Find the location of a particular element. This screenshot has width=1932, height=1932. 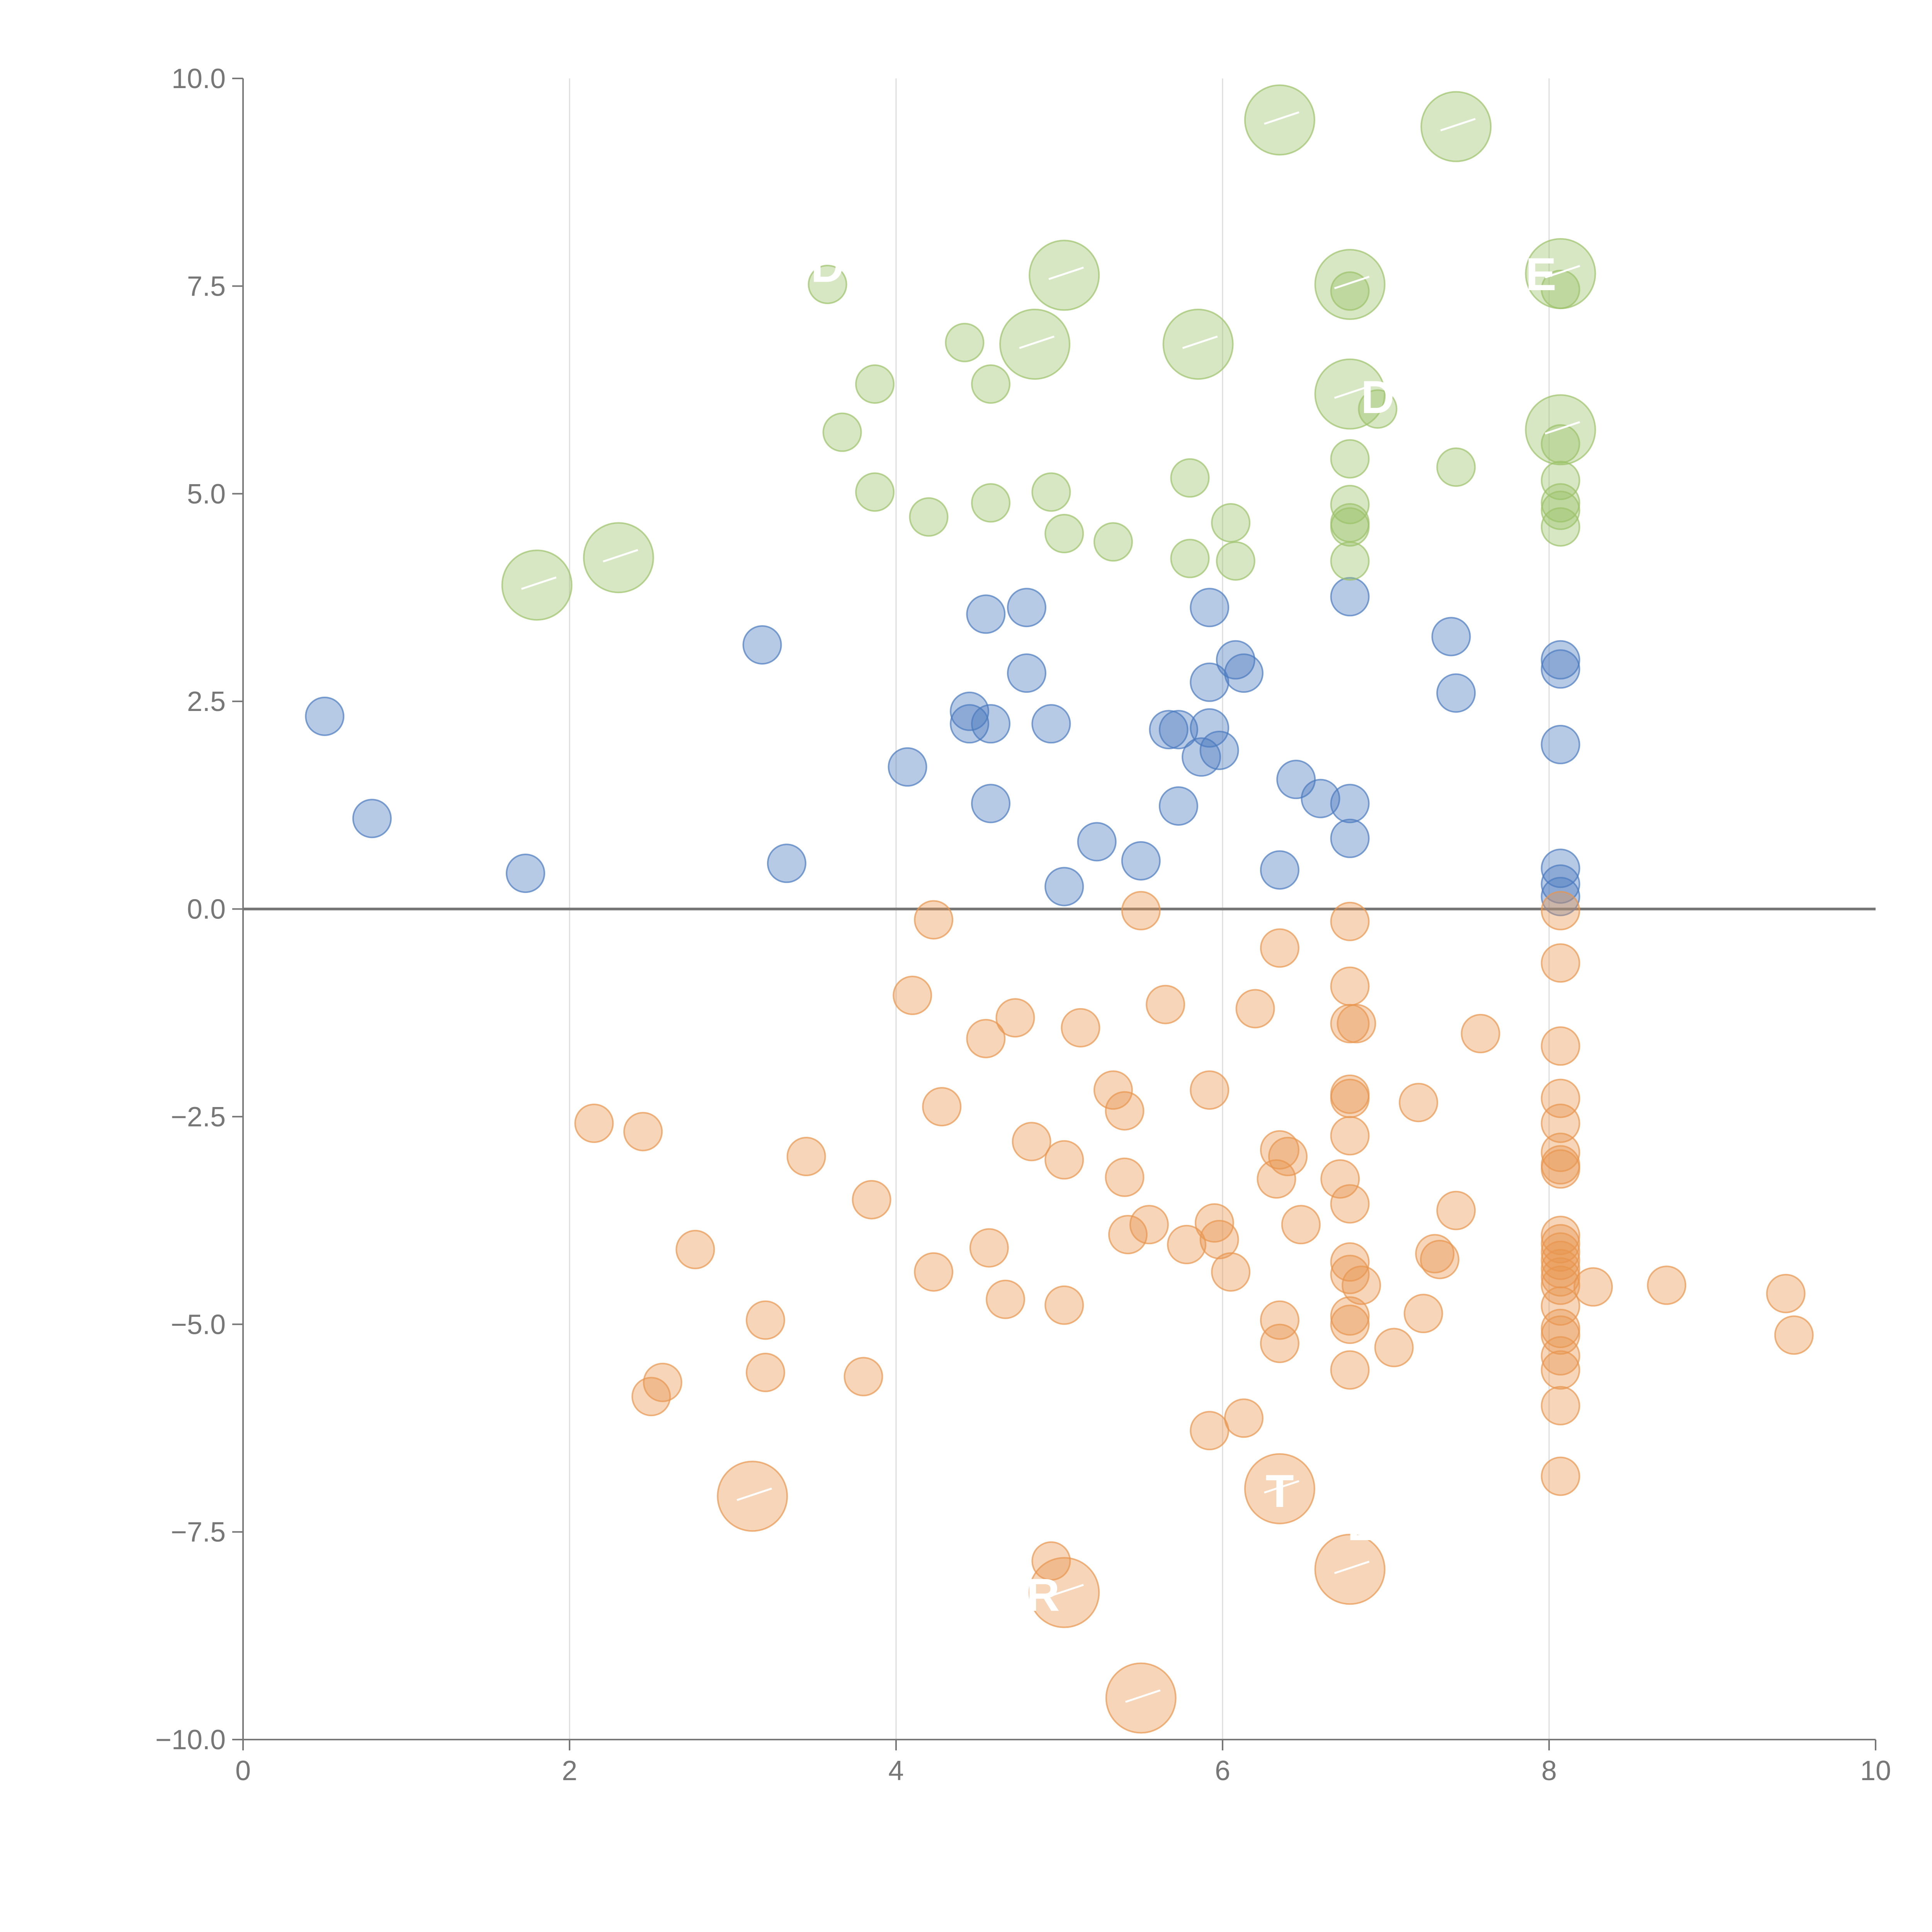

x-tick-label: 6 is located at coordinates (1222, 1771).